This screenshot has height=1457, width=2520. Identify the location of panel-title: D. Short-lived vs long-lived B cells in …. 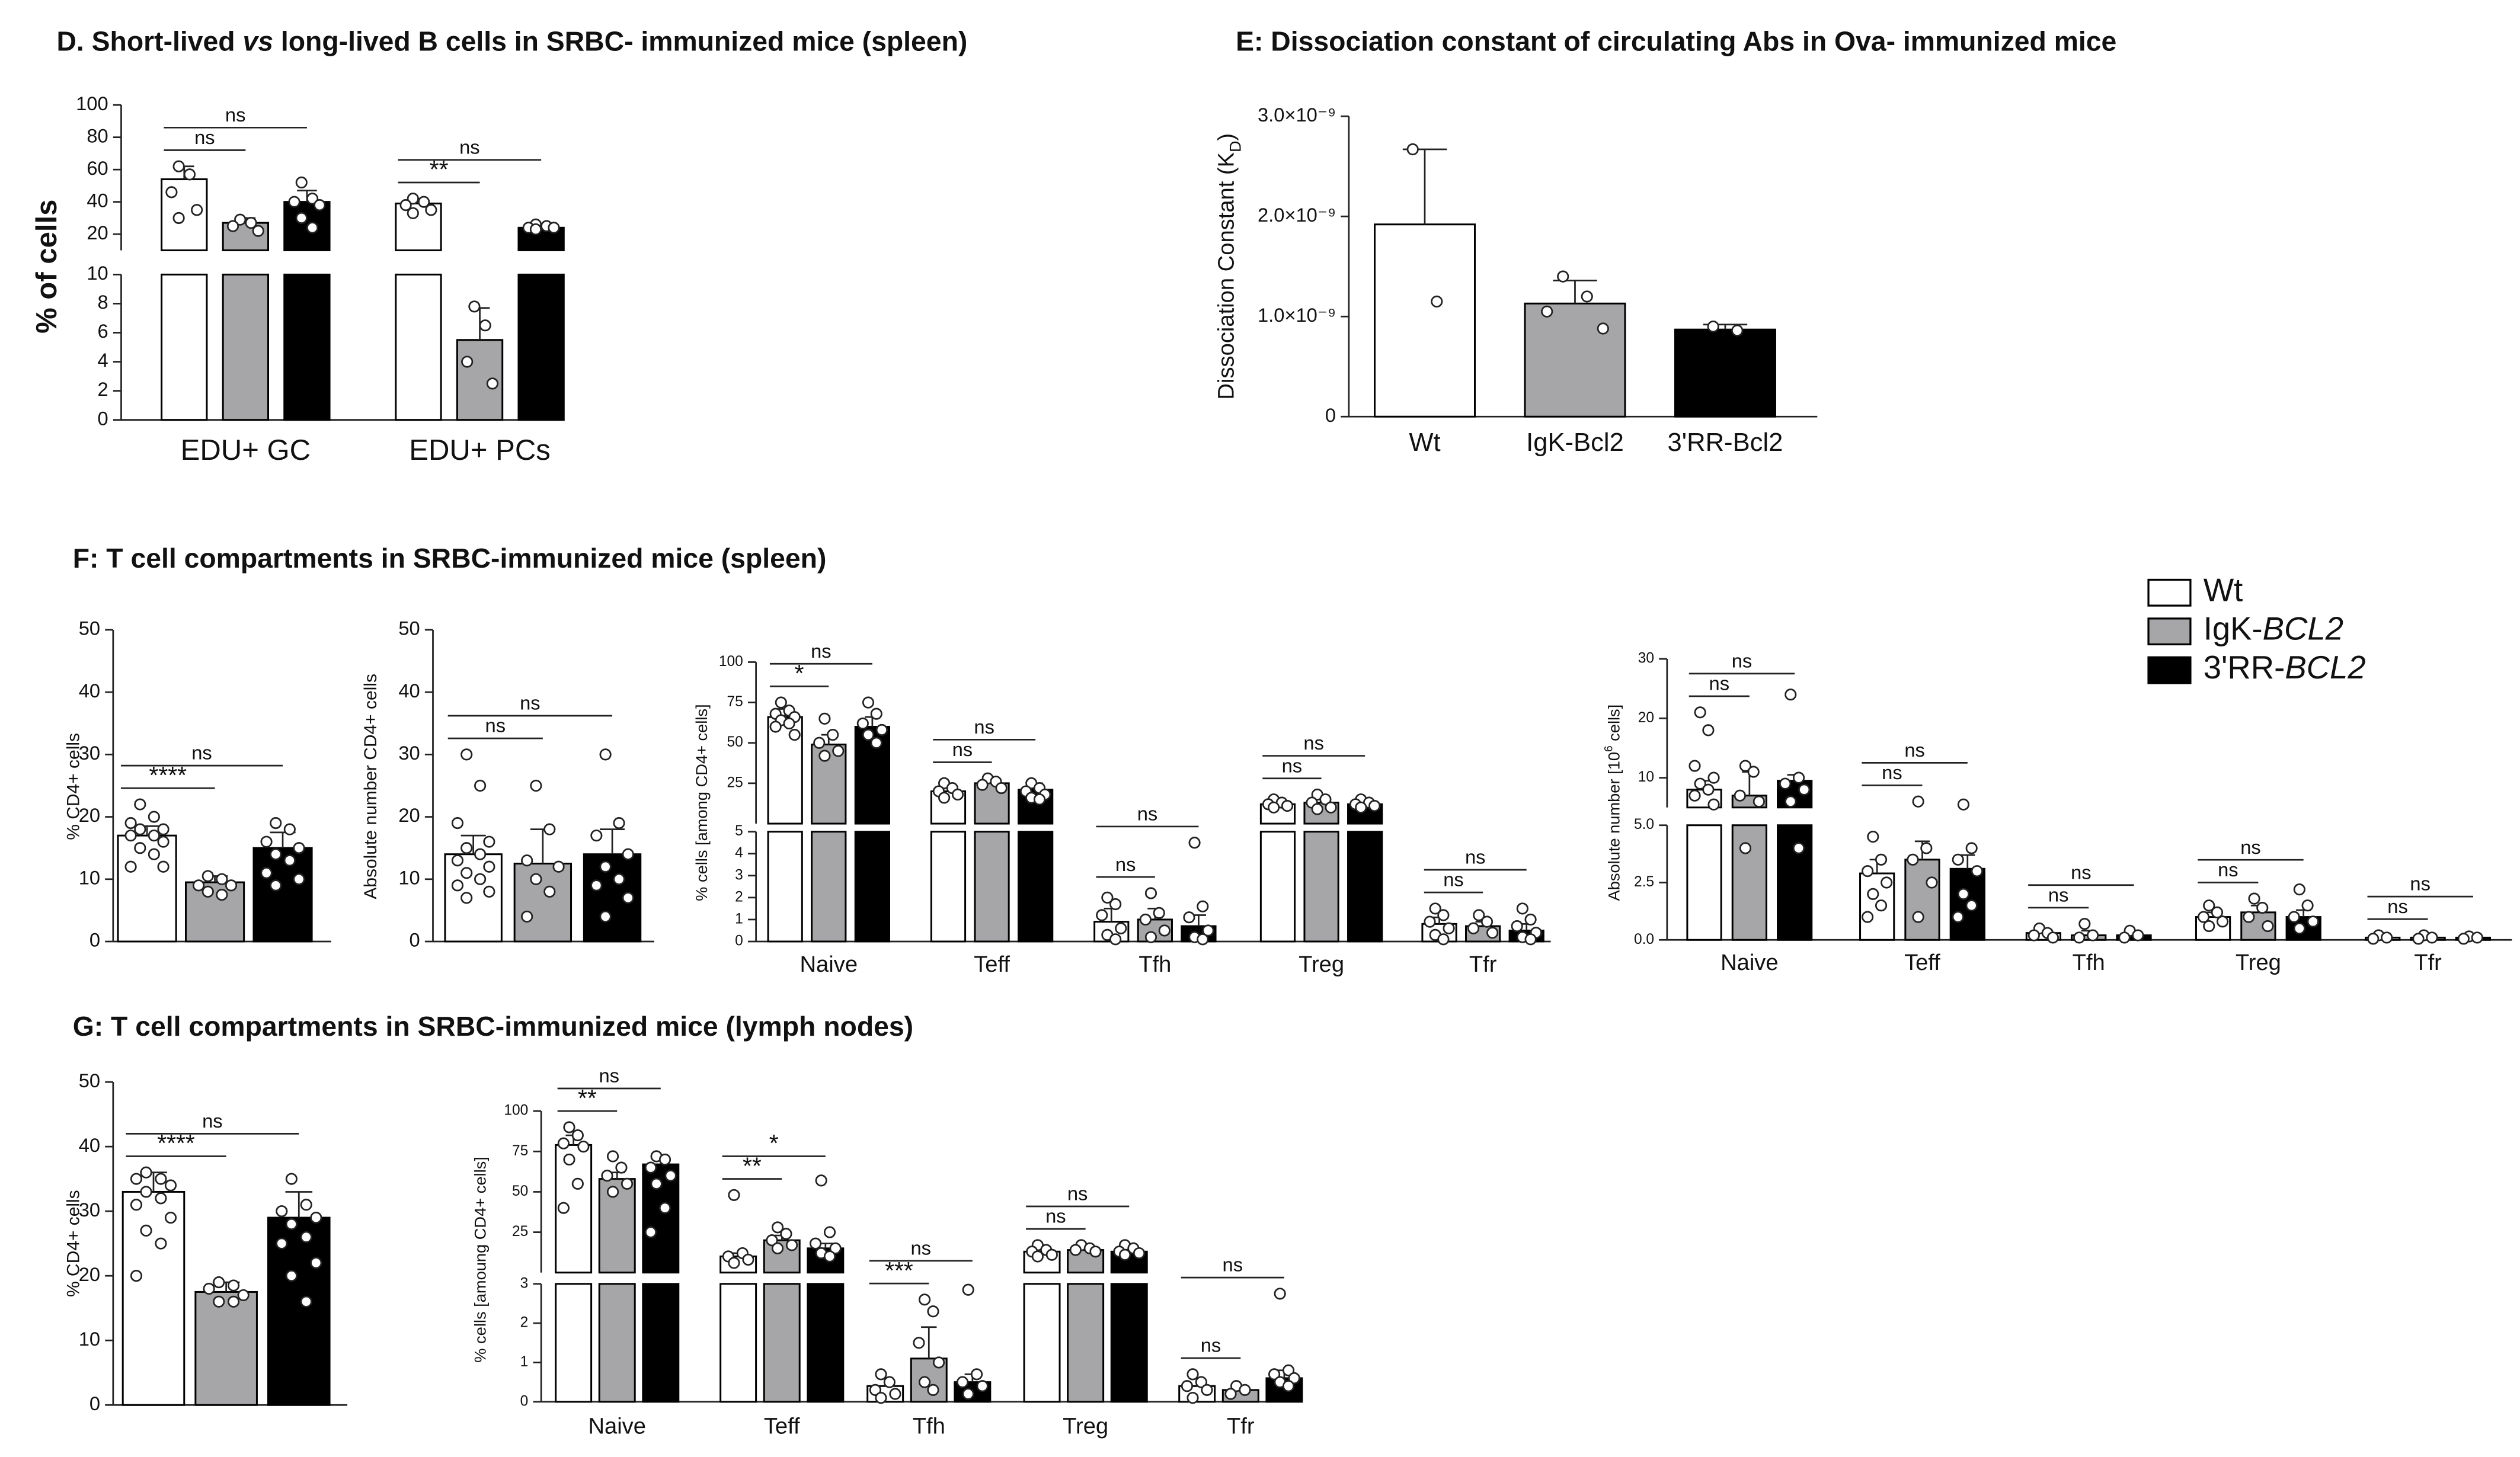
(512, 41).